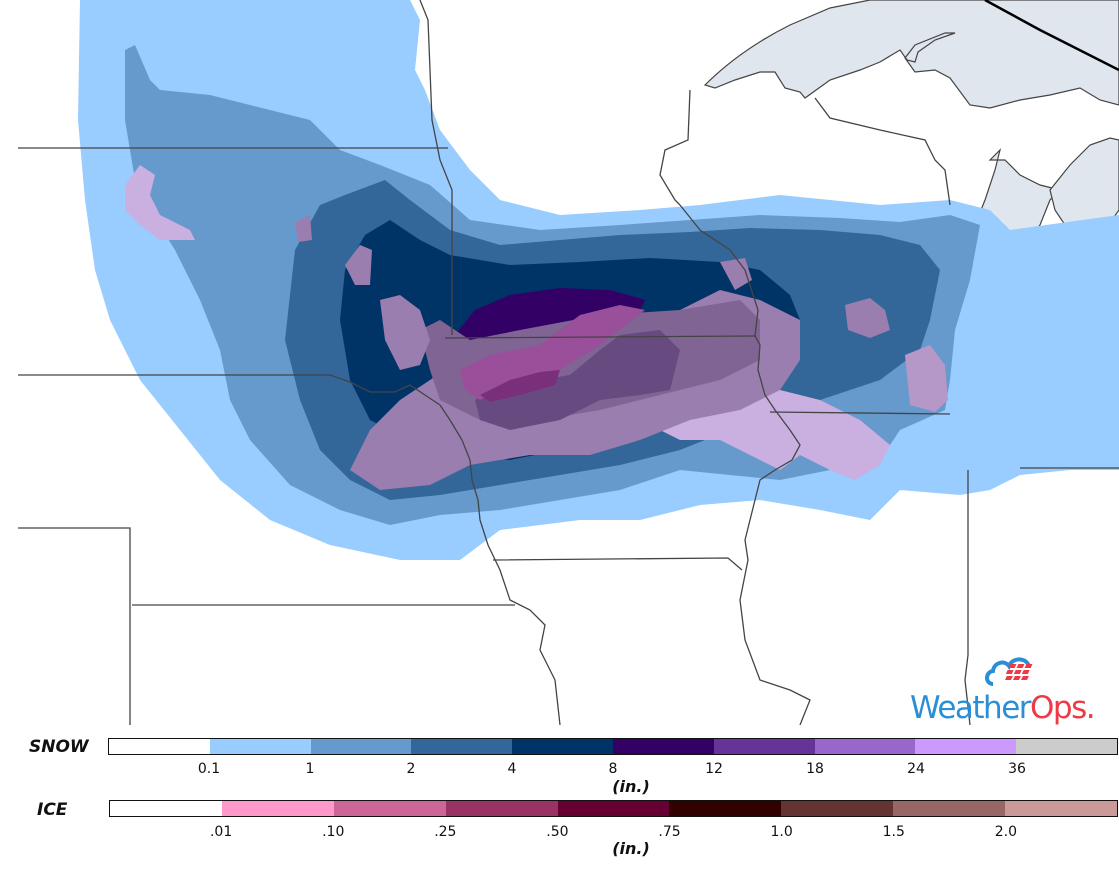 The image size is (1119, 870). What do you see at coordinates (600, 337) in the screenshot?
I see `border-mn-ia` at bounding box center [600, 337].